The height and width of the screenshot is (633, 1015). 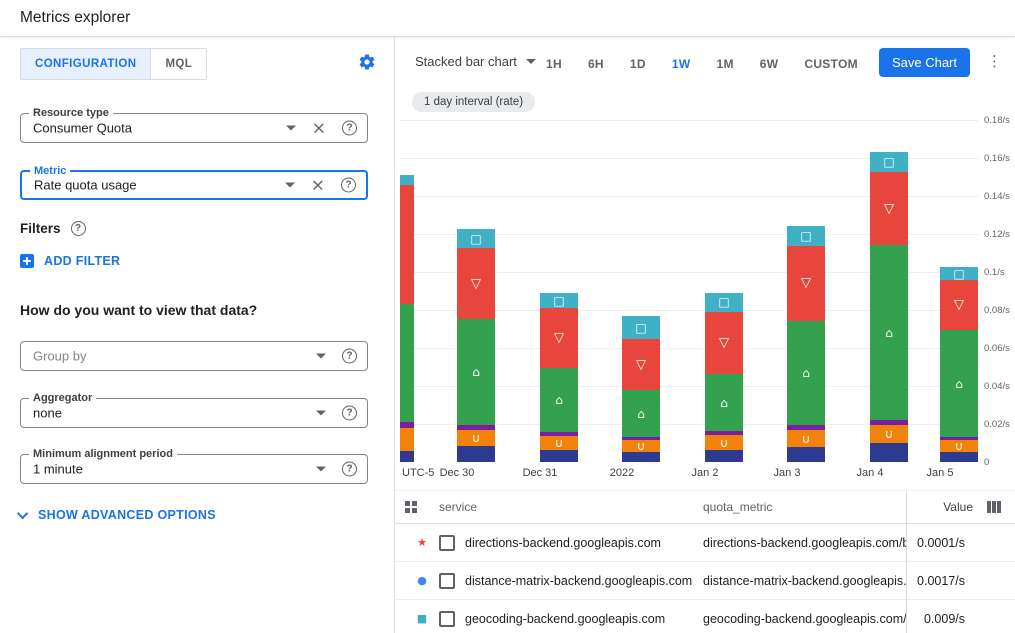 What do you see at coordinates (831, 64) in the screenshot?
I see `time-range-custom: CUSTOM` at bounding box center [831, 64].